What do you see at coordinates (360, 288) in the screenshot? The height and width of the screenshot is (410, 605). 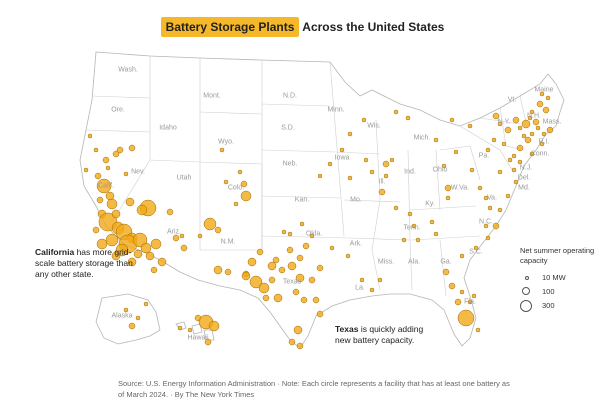 I see `state-label-la: La.` at bounding box center [360, 288].